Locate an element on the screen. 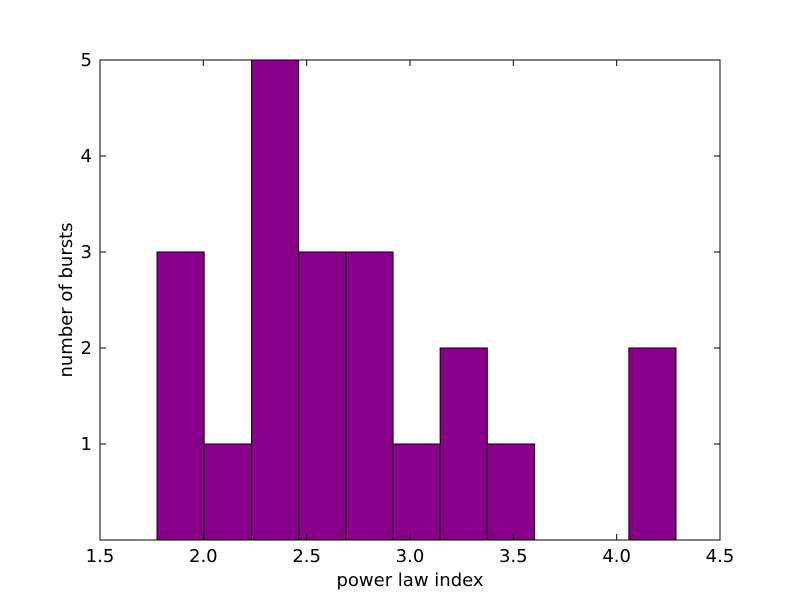  x-tick-label: 2.0 is located at coordinates (203, 556).